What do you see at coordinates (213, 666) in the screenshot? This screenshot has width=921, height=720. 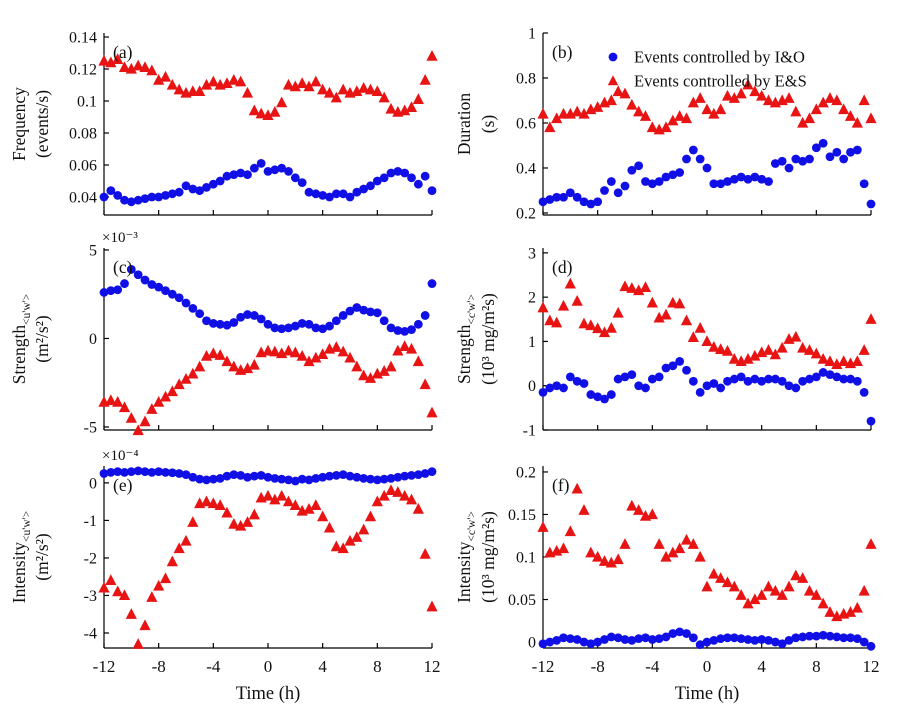 I see `x-tick-label: -4` at bounding box center [213, 666].